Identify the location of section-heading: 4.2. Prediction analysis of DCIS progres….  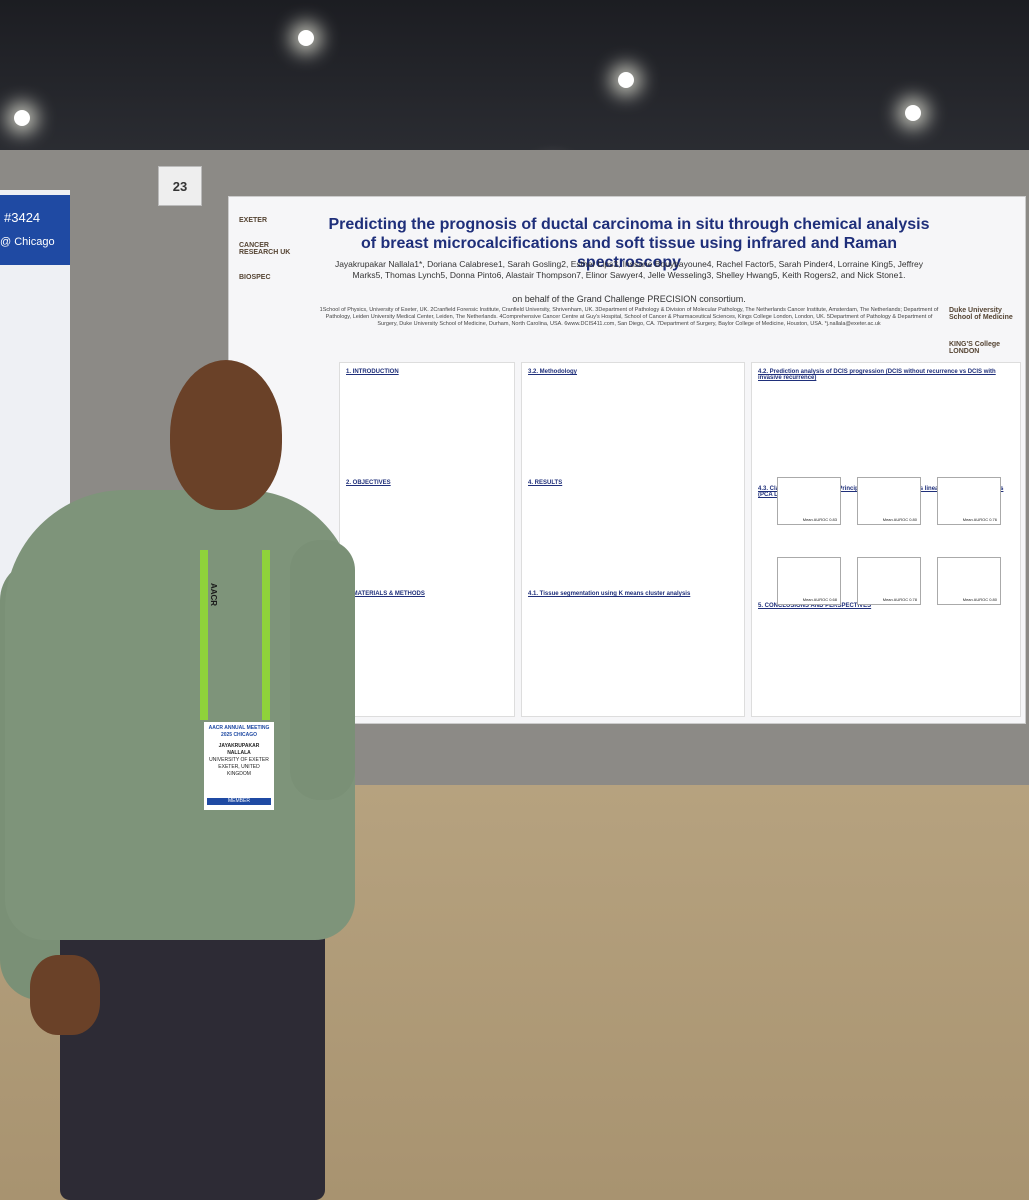
(877, 375).